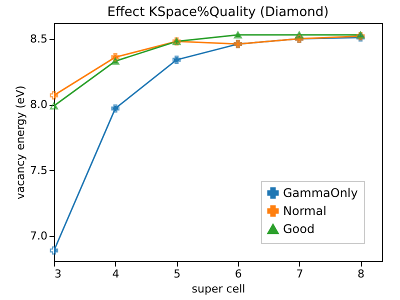 The width and height of the screenshot is (400, 300). Describe the element at coordinates (320, 193) in the screenshot. I see `legend-label: GammaOnly` at that location.